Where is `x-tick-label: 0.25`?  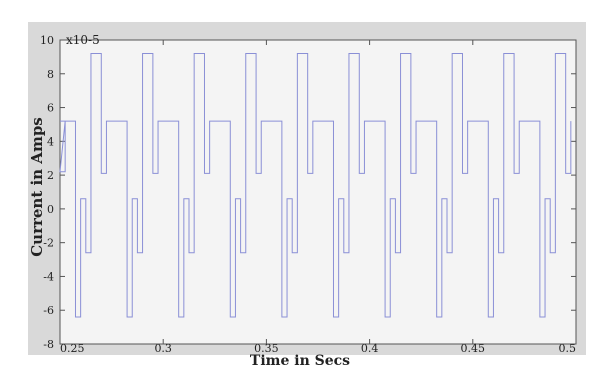 x-tick-label: 0.25 is located at coordinates (72, 348).